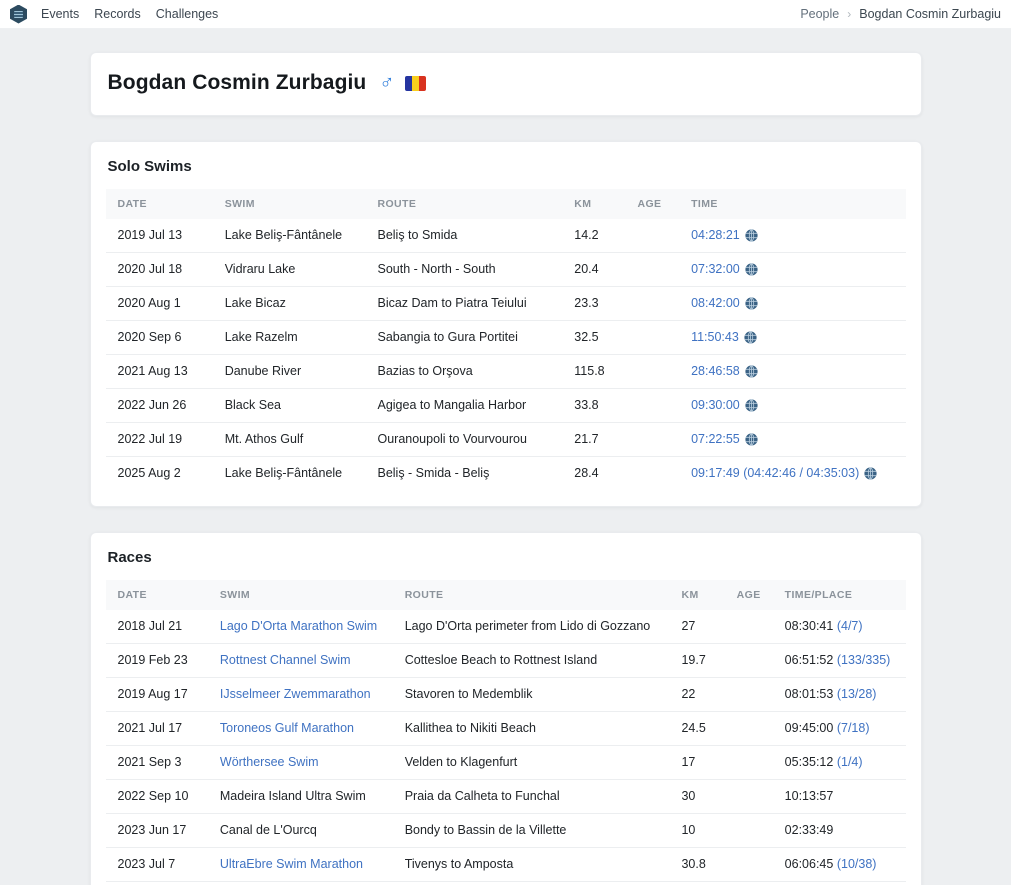 This screenshot has height=885, width=1011. What do you see at coordinates (285, 660) in the screenshot?
I see `race-swim-link: Rottnest Channel Swim` at bounding box center [285, 660].